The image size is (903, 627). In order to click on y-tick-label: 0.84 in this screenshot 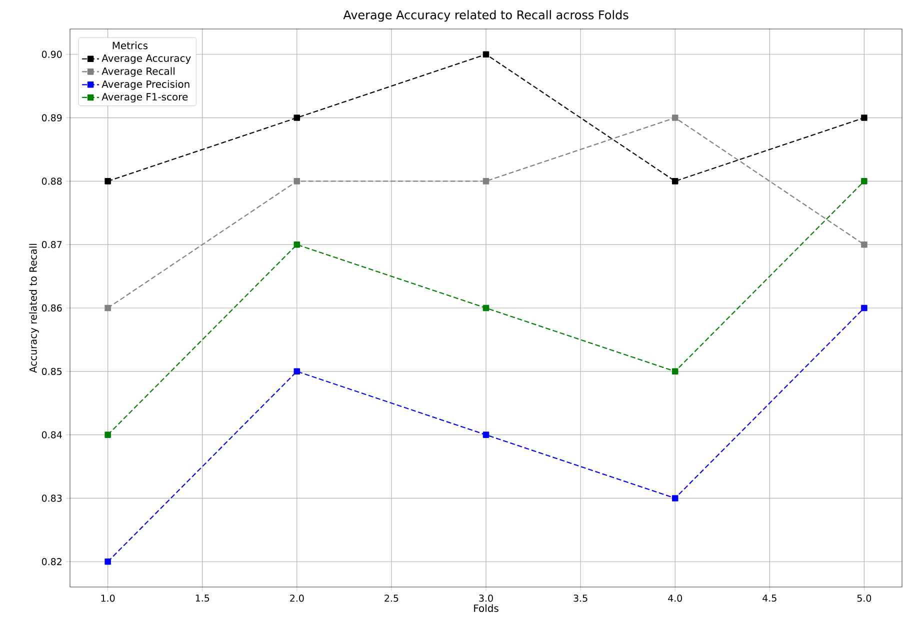, I will do `click(52, 434)`.